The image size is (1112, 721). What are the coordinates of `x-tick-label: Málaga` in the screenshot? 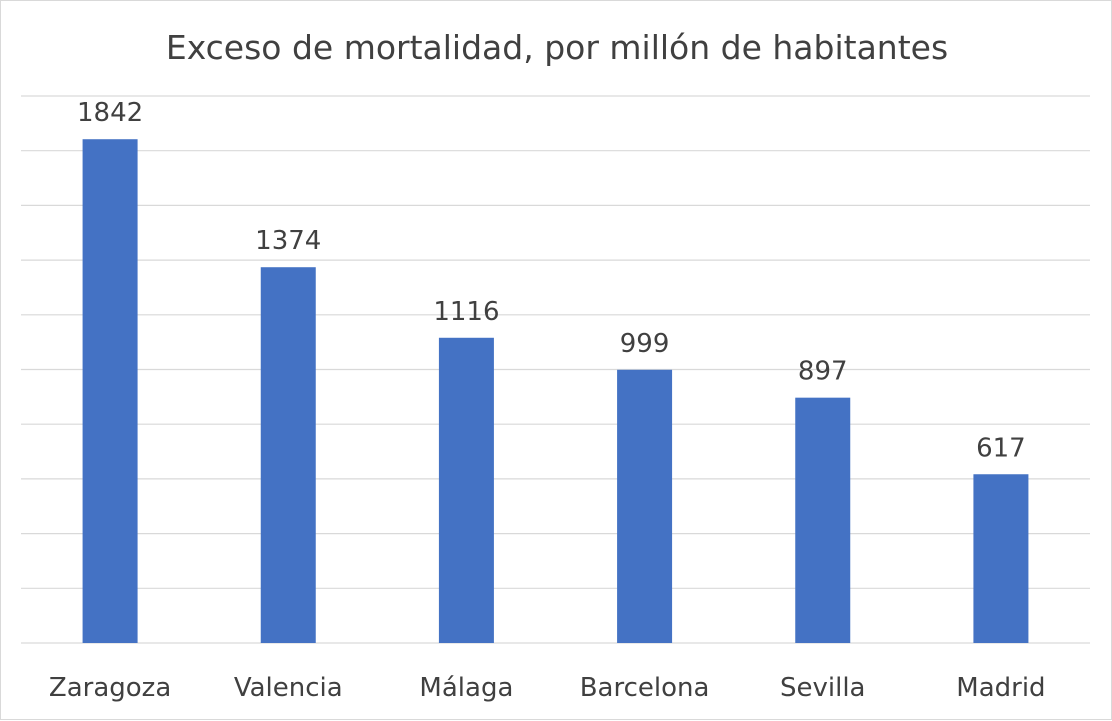 It's located at (466, 688).